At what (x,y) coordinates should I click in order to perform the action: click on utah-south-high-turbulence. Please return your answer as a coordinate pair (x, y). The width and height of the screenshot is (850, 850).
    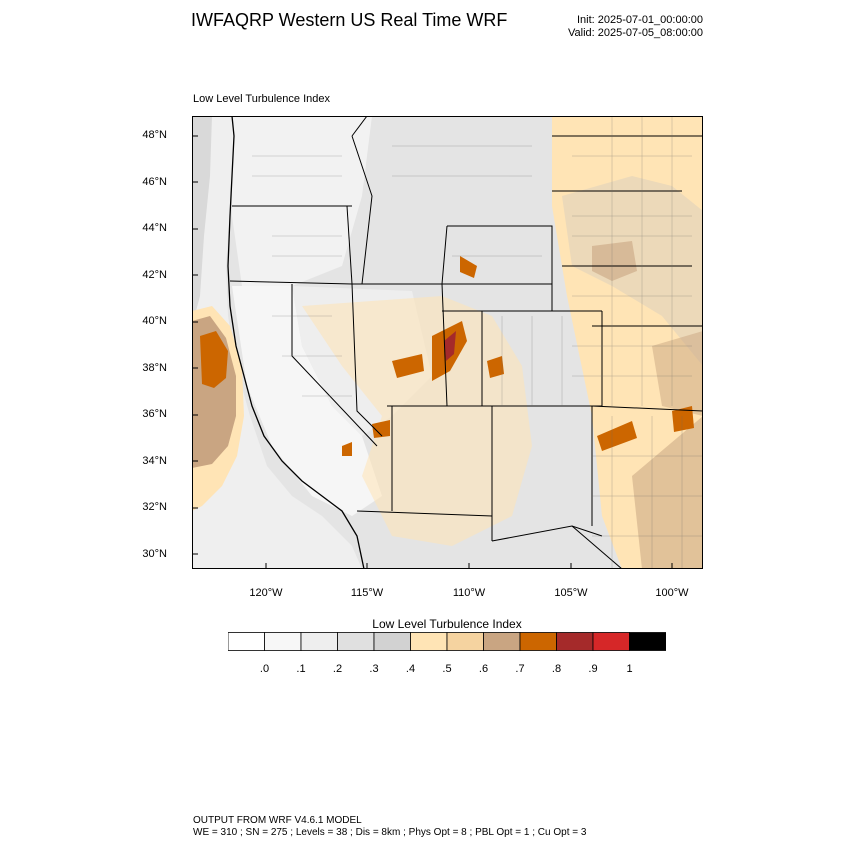
    Looking at the image, I should click on (408, 366).